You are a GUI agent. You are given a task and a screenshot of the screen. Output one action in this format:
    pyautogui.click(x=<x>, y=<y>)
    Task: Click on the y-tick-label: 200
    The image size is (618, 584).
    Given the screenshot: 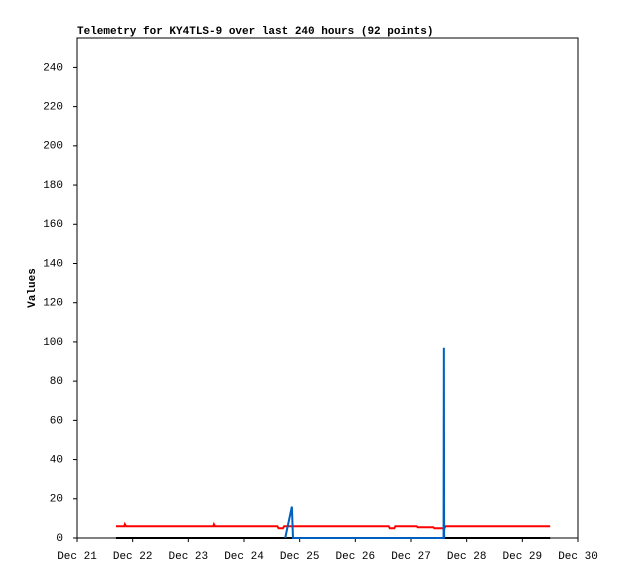 What is the action you would take?
    pyautogui.click(x=53, y=147)
    